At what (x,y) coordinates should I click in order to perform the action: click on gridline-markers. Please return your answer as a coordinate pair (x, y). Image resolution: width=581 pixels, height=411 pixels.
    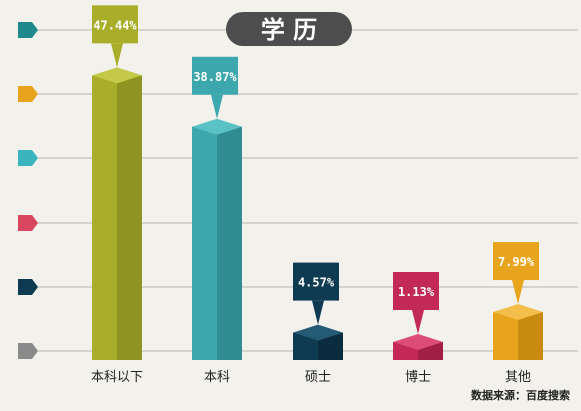
    Looking at the image, I should click on (28, 190).